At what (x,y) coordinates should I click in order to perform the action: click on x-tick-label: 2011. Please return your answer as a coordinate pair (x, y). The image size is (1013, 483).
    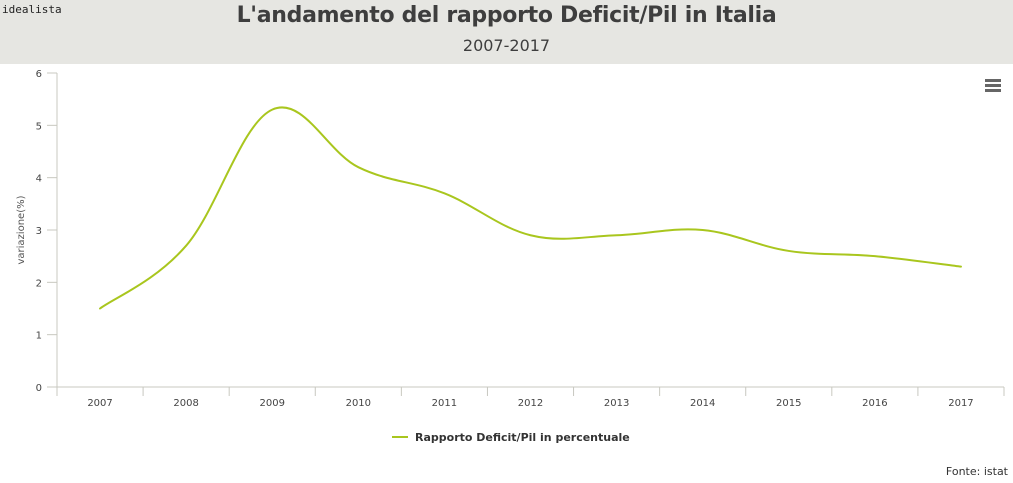
    Looking at the image, I should click on (444, 403).